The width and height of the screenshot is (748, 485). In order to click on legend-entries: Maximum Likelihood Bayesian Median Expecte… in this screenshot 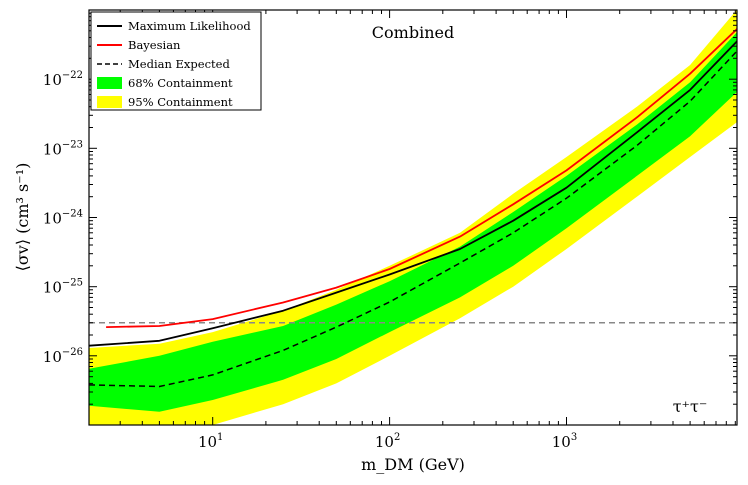, I will do `click(174, 64)`.